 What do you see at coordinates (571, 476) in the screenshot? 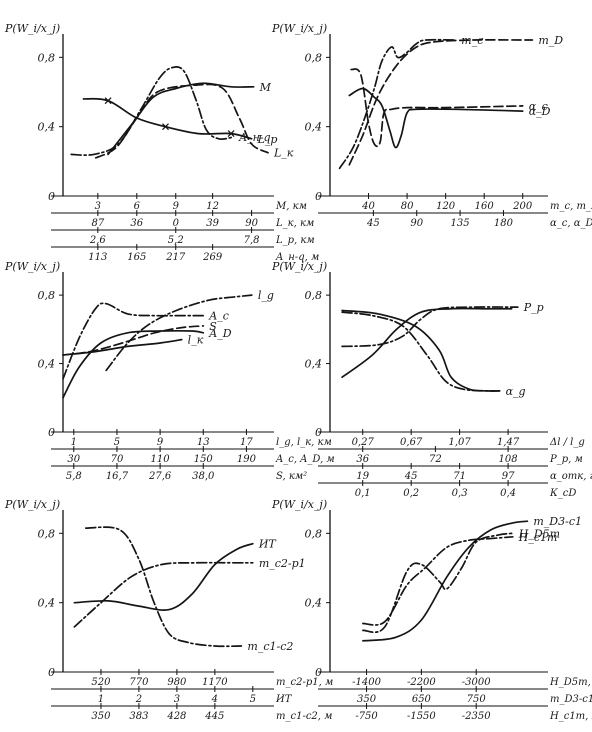
I see `x-axis-row-label: α_отк, град` at bounding box center [571, 476].